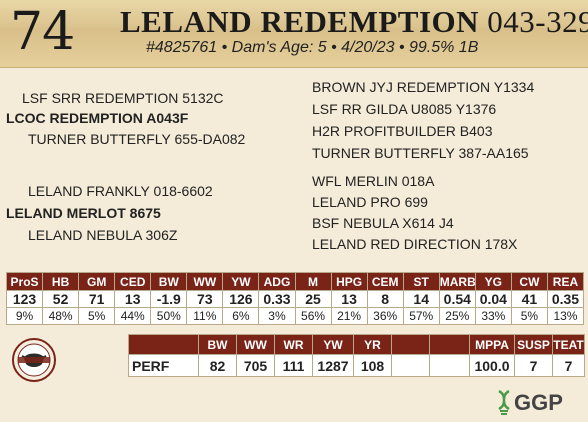 This screenshot has height=422, width=588. What do you see at coordinates (34, 360) in the screenshot?
I see `herd-seal-logo` at bounding box center [34, 360].